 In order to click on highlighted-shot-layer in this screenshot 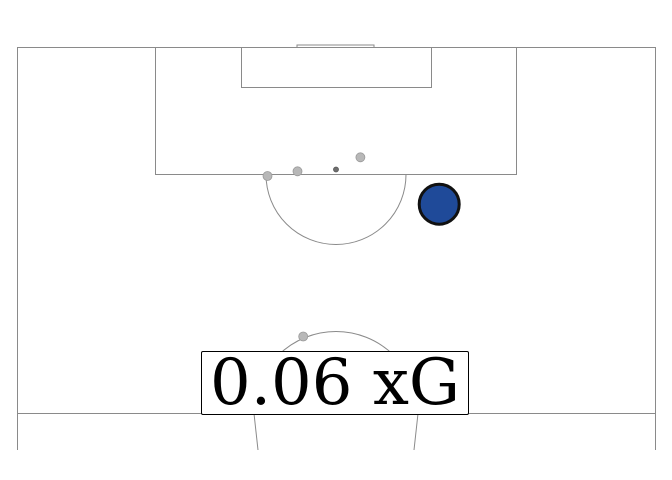, I will do `click(439, 204)`.